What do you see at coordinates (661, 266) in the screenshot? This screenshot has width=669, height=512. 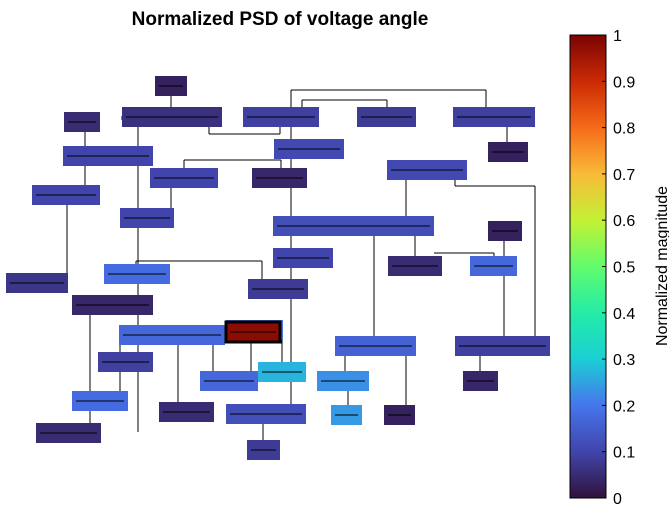 I see `colorbar-label: Normalized magnitude` at bounding box center [661, 266].